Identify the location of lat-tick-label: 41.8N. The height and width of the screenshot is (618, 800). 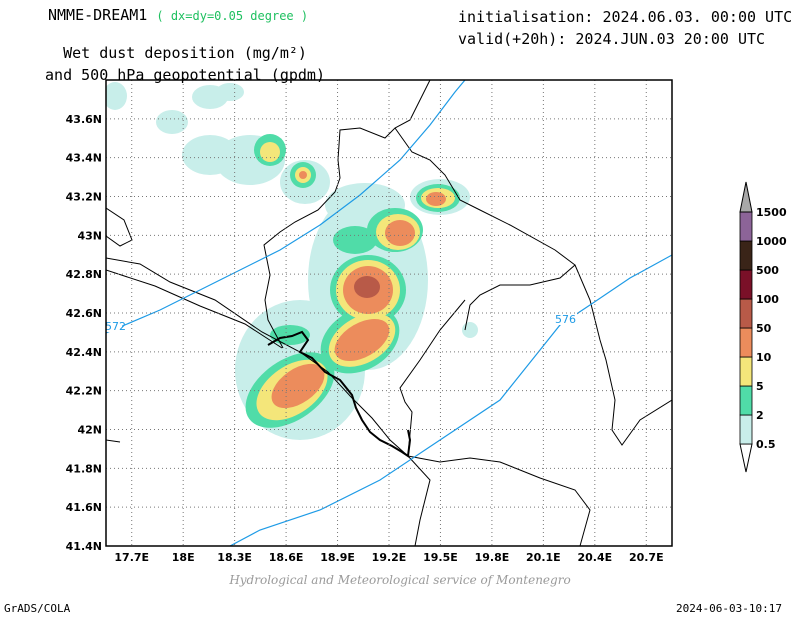
(84, 468).